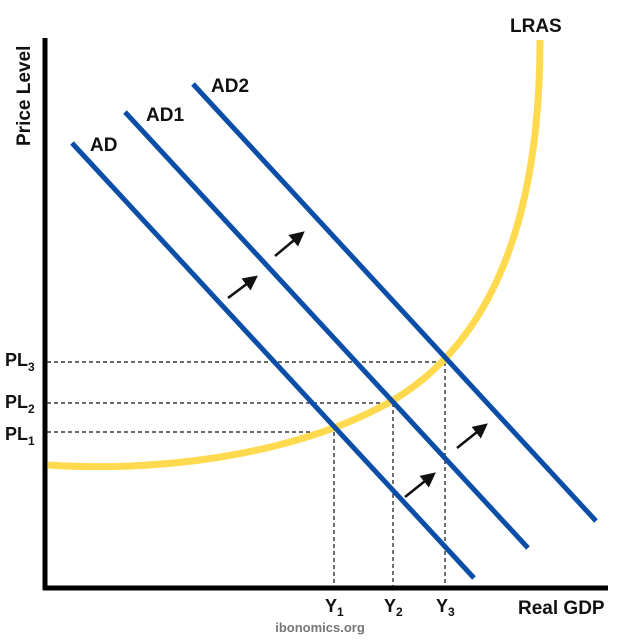 The image size is (640, 640). Describe the element at coordinates (103, 145) in the screenshot. I see `ad-label: AD` at that location.